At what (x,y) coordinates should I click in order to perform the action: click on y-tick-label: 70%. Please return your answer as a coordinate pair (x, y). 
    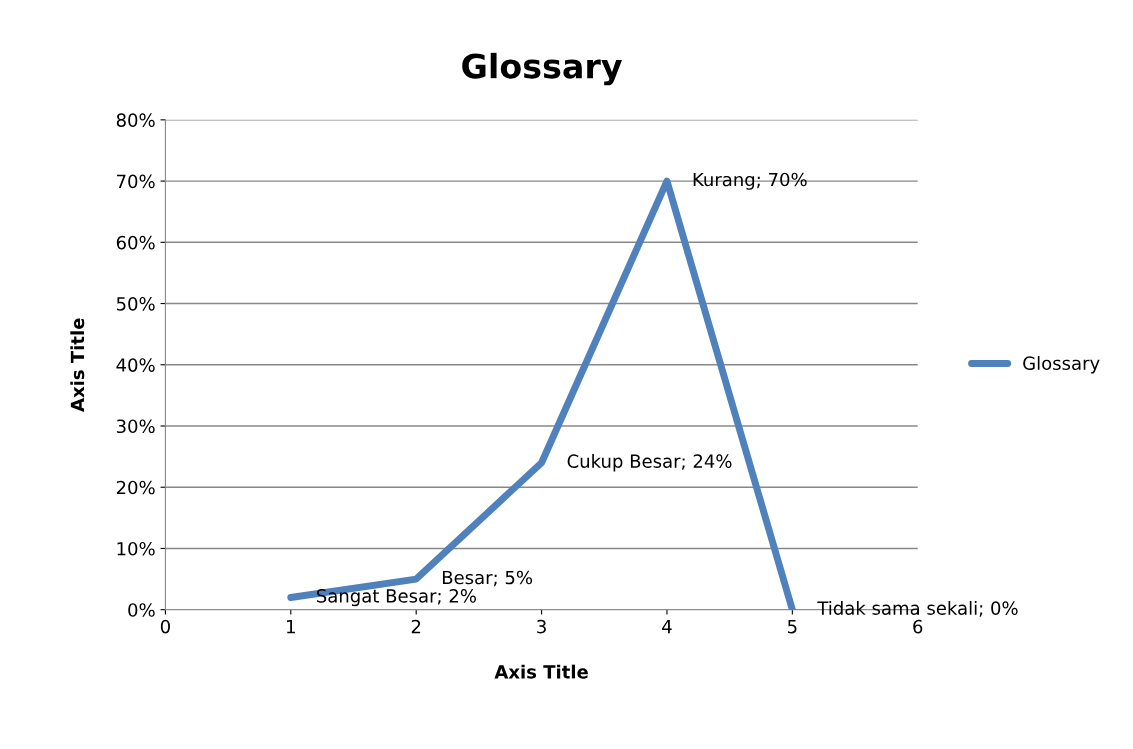
    Looking at the image, I should click on (136, 181).